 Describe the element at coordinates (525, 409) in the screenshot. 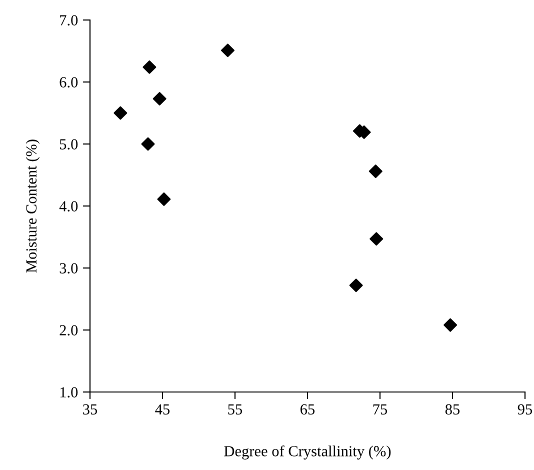

I see `x-tick-label: 95` at that location.